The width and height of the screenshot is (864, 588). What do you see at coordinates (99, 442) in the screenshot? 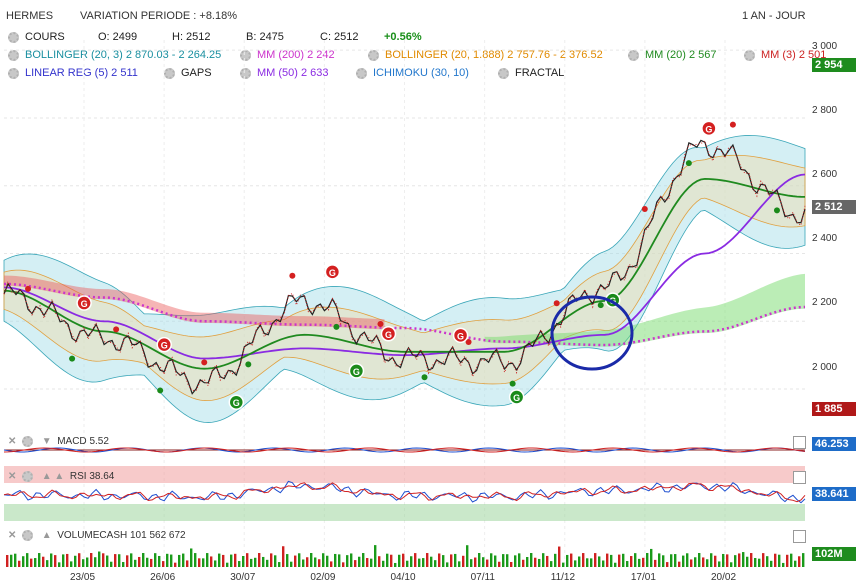
I see `macd-value: 5.52` at bounding box center [99, 442].